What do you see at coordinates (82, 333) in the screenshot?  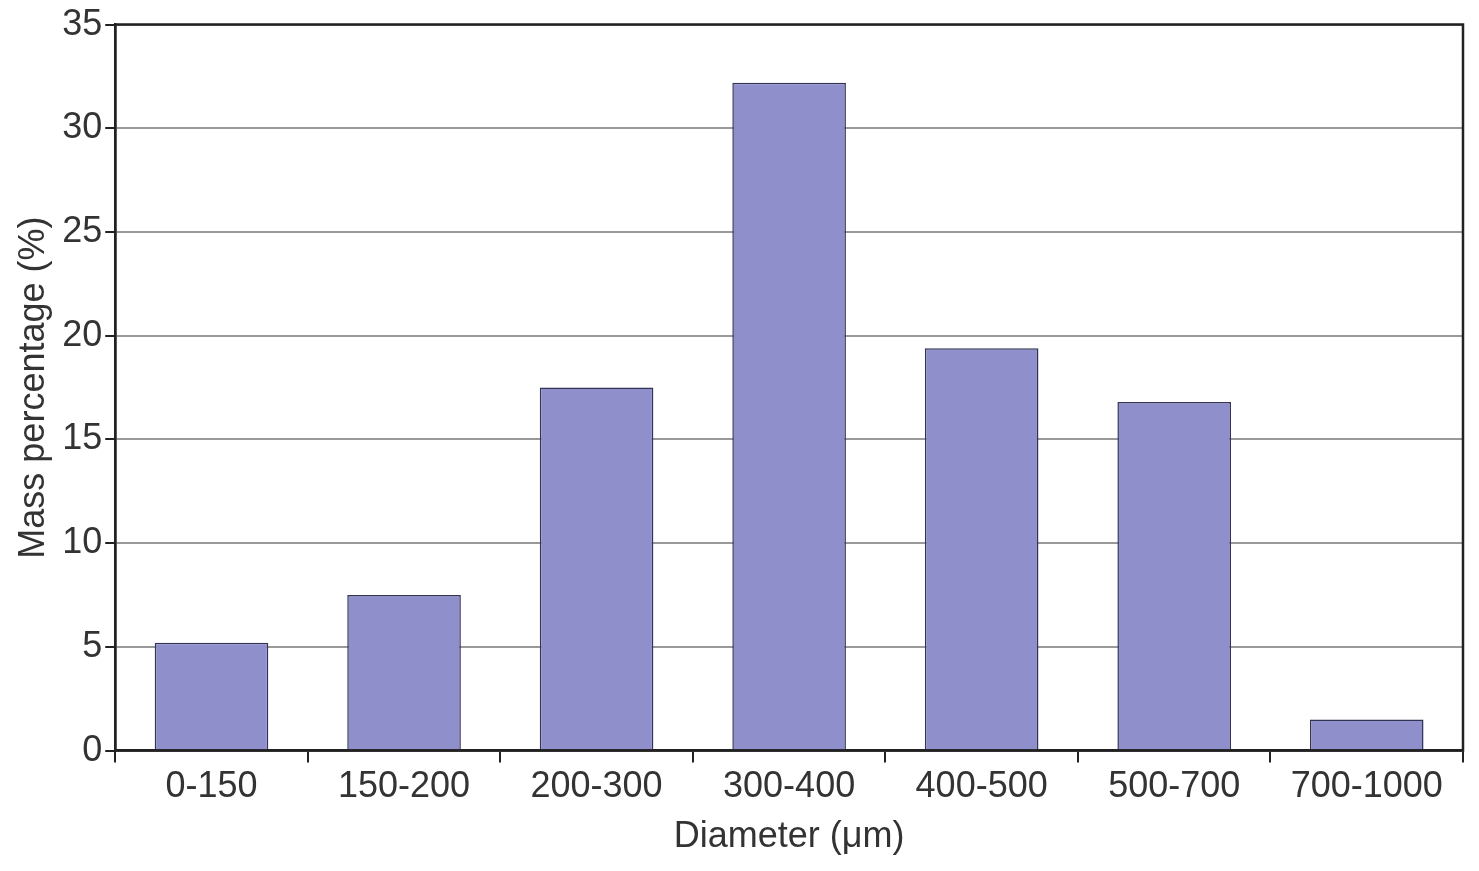 I see `y-tick-label: 20` at bounding box center [82, 333].